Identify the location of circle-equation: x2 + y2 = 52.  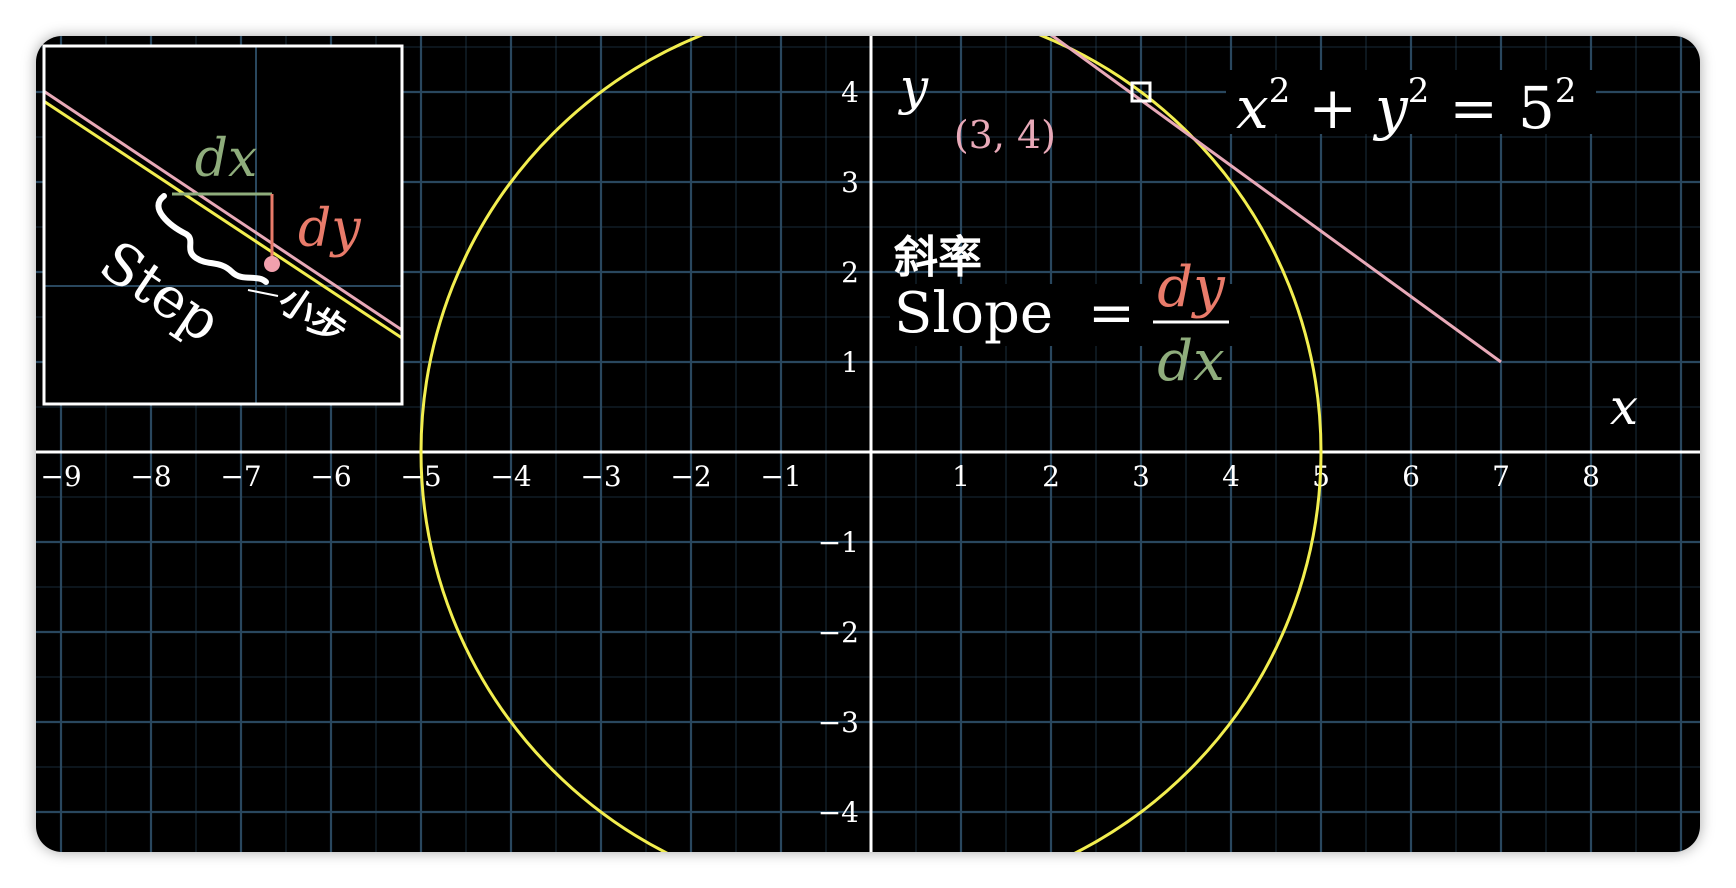
(1411, 106).